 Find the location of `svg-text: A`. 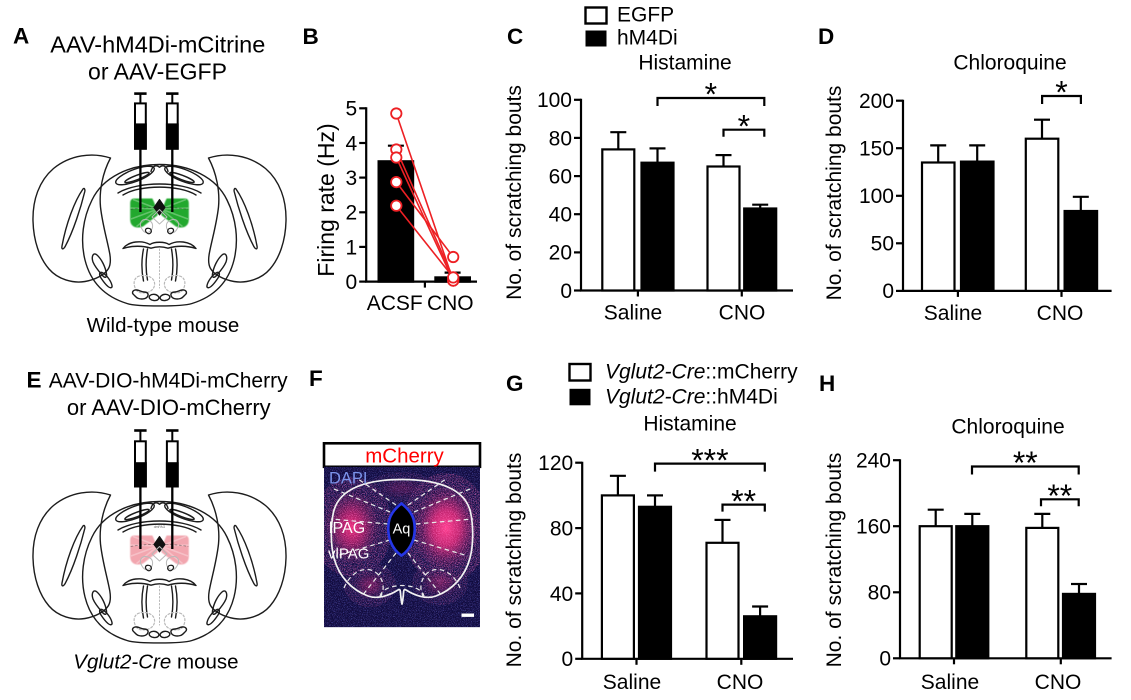

svg-text: A is located at coordinates (21, 36).